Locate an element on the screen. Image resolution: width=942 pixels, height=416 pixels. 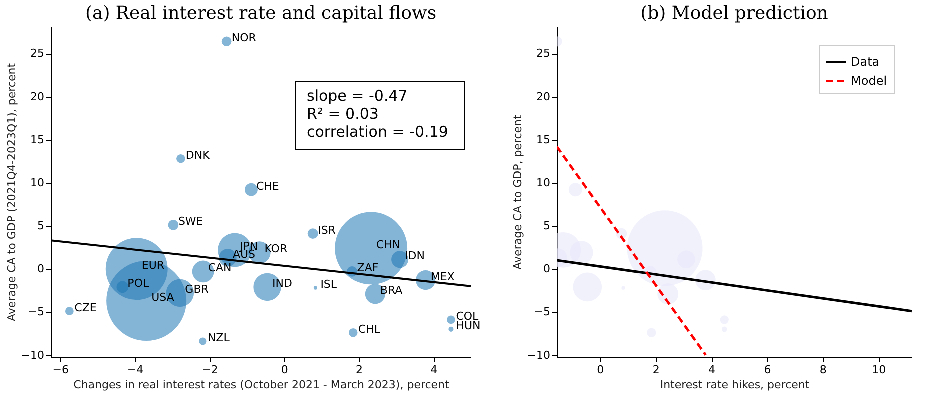
legend-label: Model is located at coordinates (869, 81).